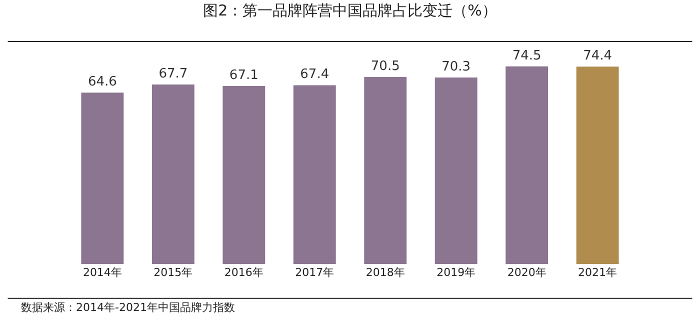 This screenshot has height=324, width=700. I want to click on data-label: 70.3, so click(456, 67).